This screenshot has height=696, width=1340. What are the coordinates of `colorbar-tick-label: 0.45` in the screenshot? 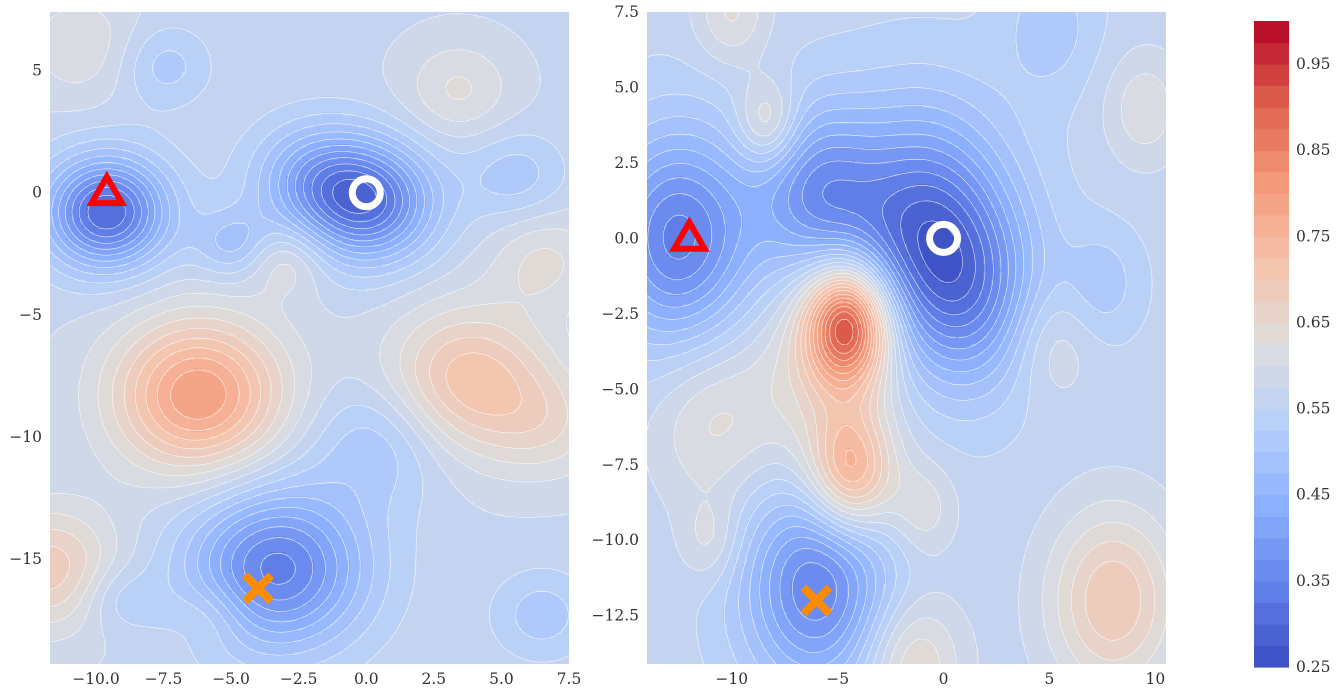 It's located at (1313, 495).